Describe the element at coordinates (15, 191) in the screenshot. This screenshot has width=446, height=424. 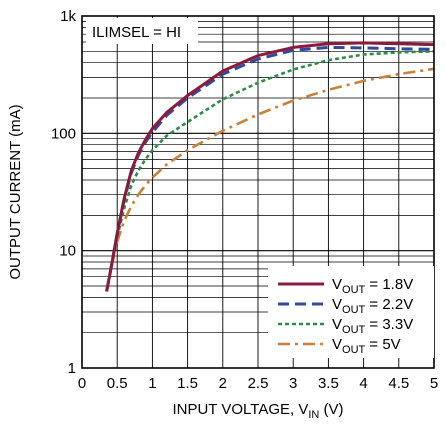
I see `y-axis-title: OUTPUT CURRENT (mA)` at that location.